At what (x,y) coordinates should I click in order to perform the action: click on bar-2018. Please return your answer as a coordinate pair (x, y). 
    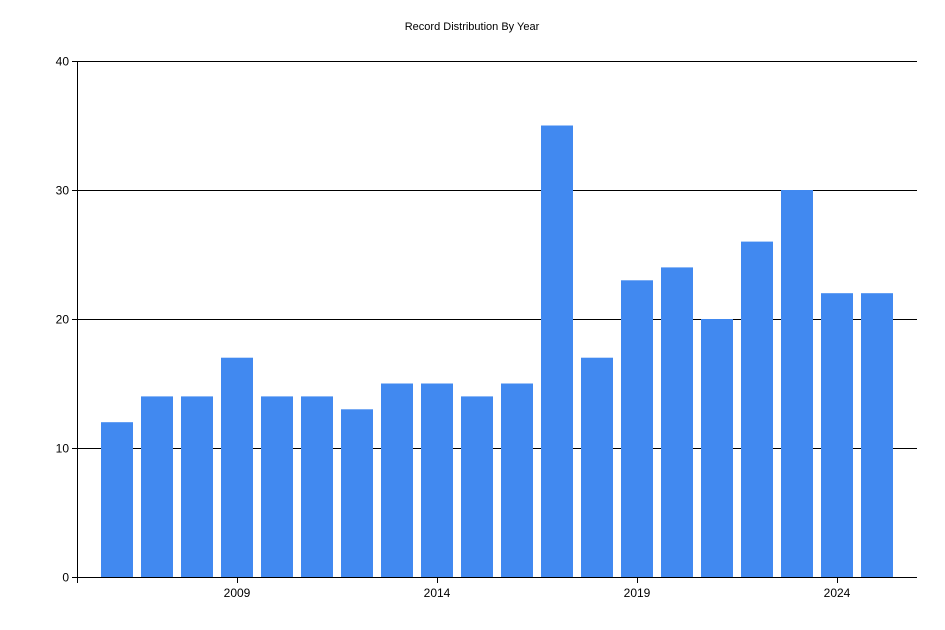
    Looking at the image, I should click on (597, 467).